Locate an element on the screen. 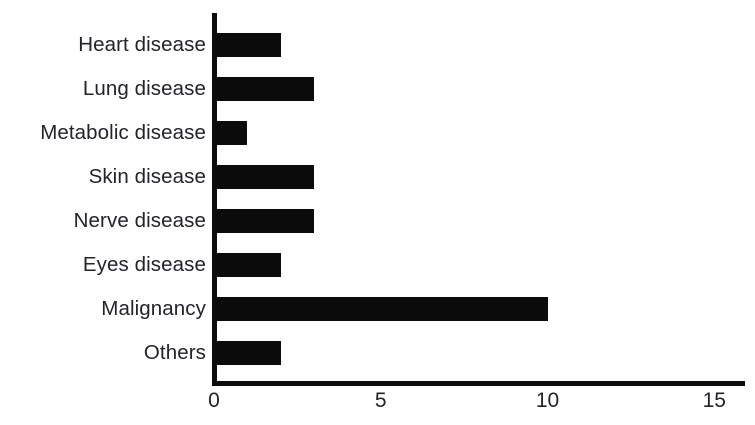  x-axis-line is located at coordinates (478, 383).